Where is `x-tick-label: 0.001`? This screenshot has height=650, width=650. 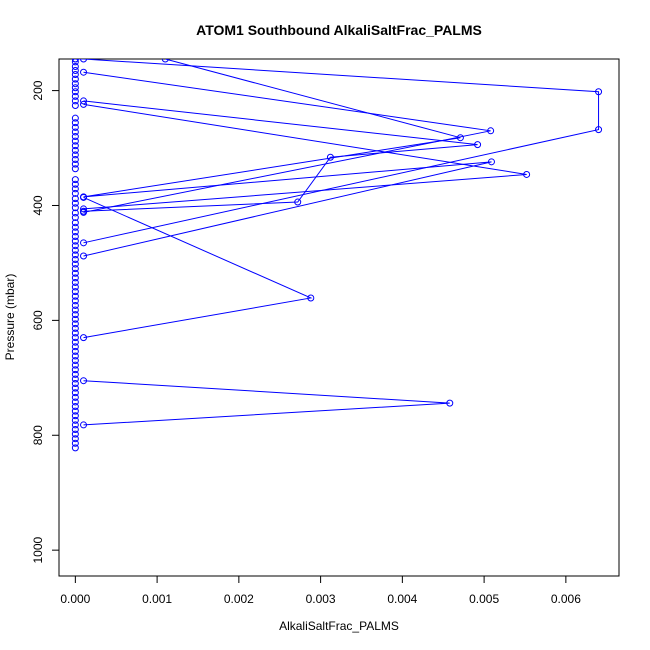
x-tick-label: 0.001 is located at coordinates (157, 599).